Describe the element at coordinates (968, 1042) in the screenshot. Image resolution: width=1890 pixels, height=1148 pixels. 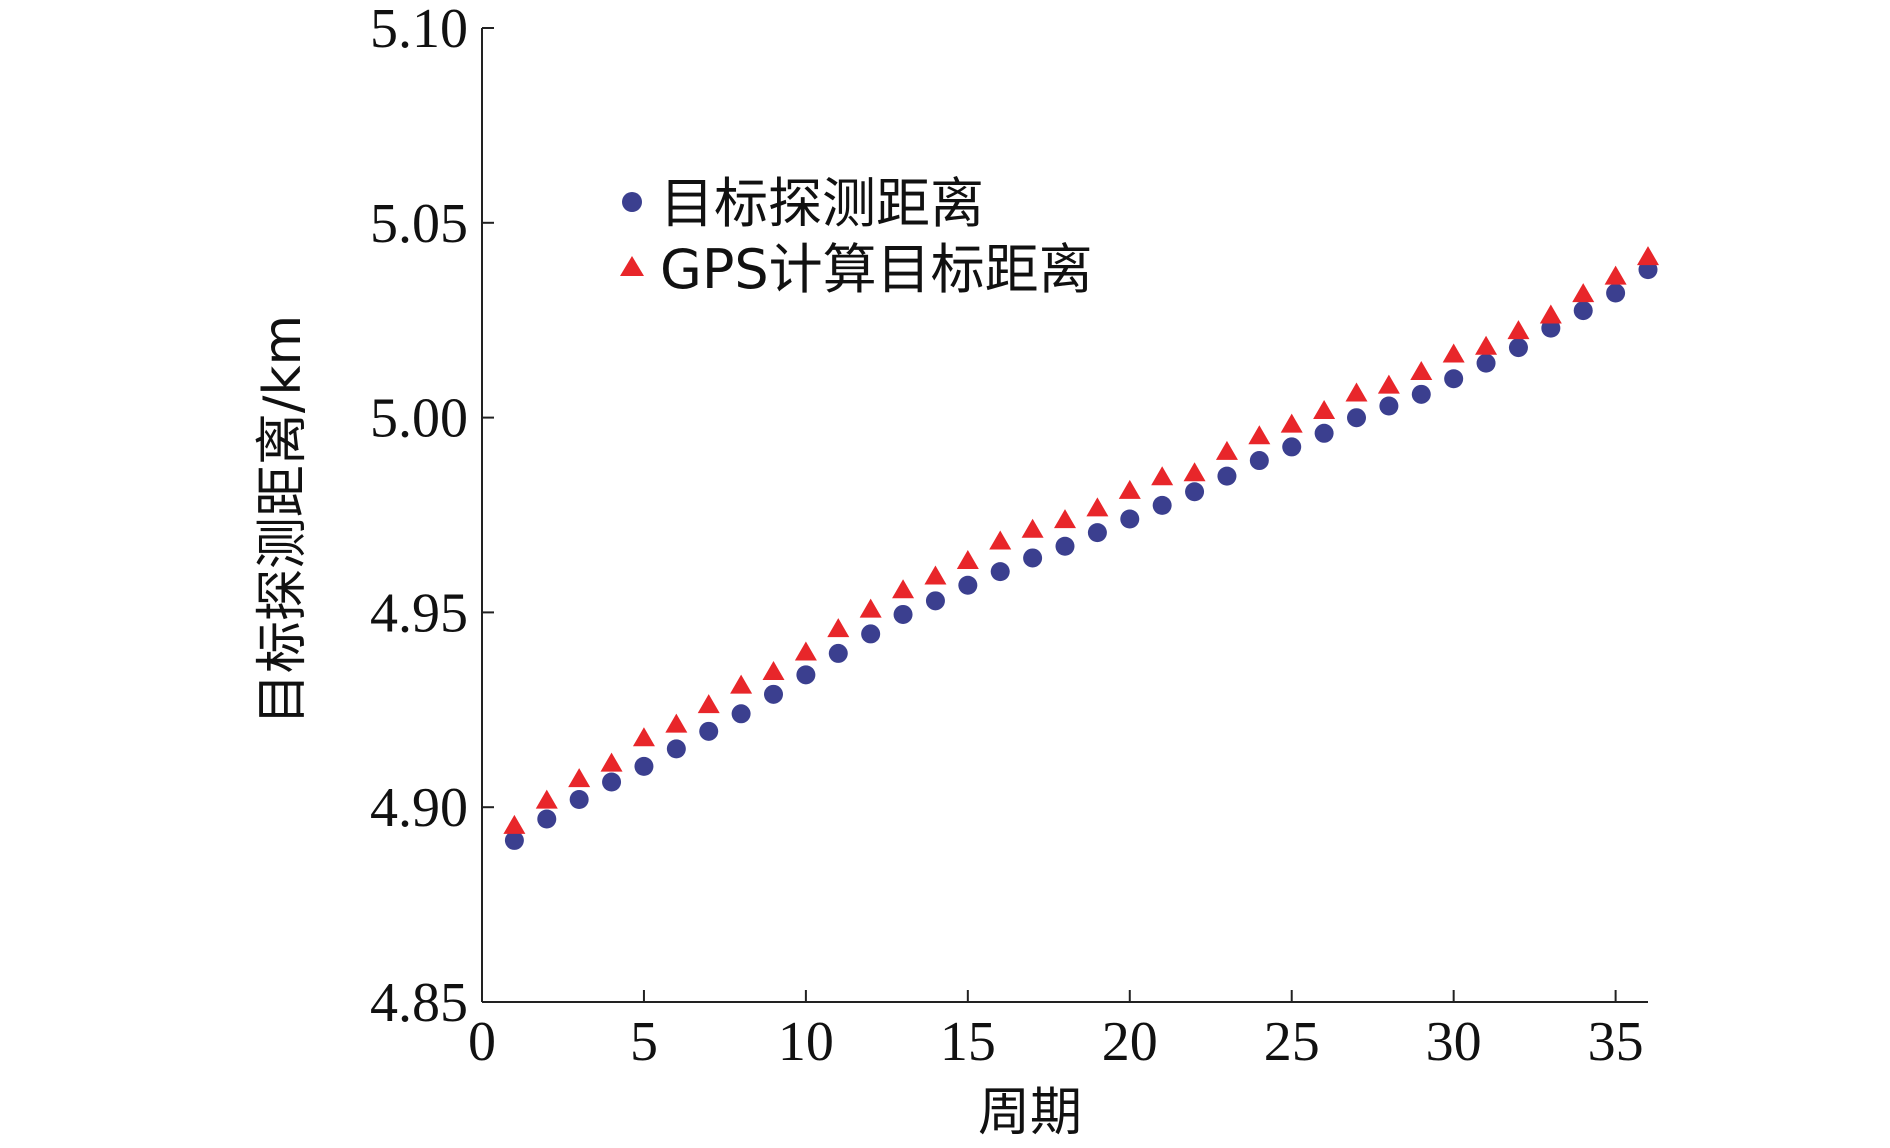
I see `x-tick-label: 15` at that location.